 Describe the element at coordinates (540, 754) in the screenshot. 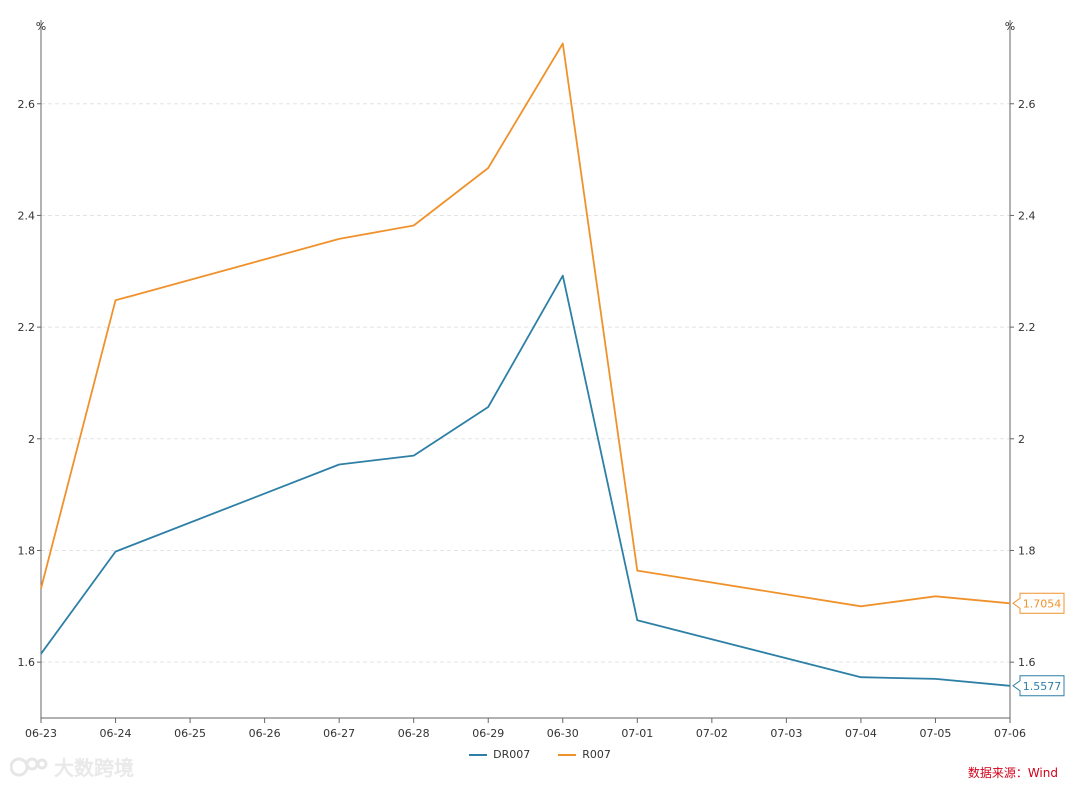

I see `legend: DR007 R007` at that location.